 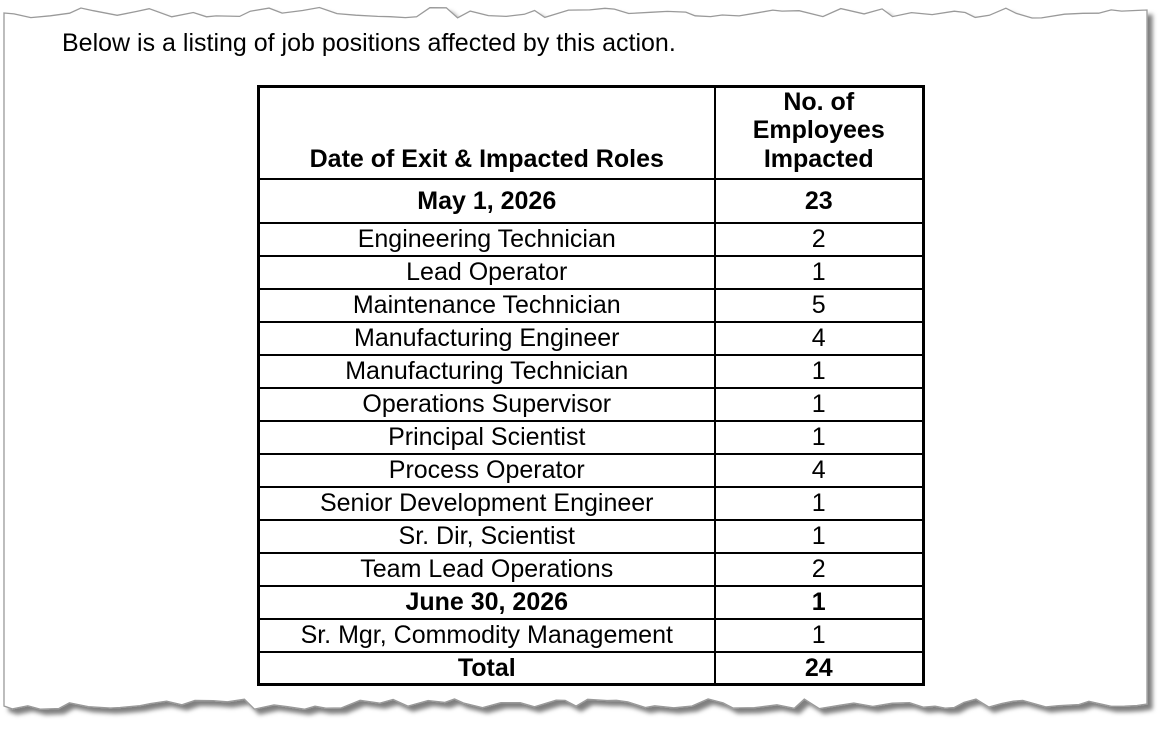 I want to click on table-row: Senior Development Engineer 1, so click(x=591, y=503).